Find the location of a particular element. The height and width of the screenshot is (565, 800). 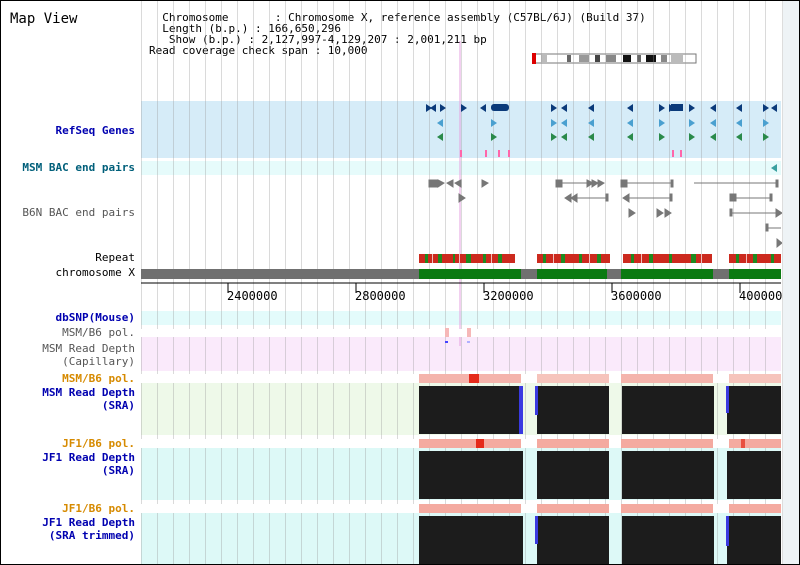

capillary-panel is located at coordinates (461, 354).